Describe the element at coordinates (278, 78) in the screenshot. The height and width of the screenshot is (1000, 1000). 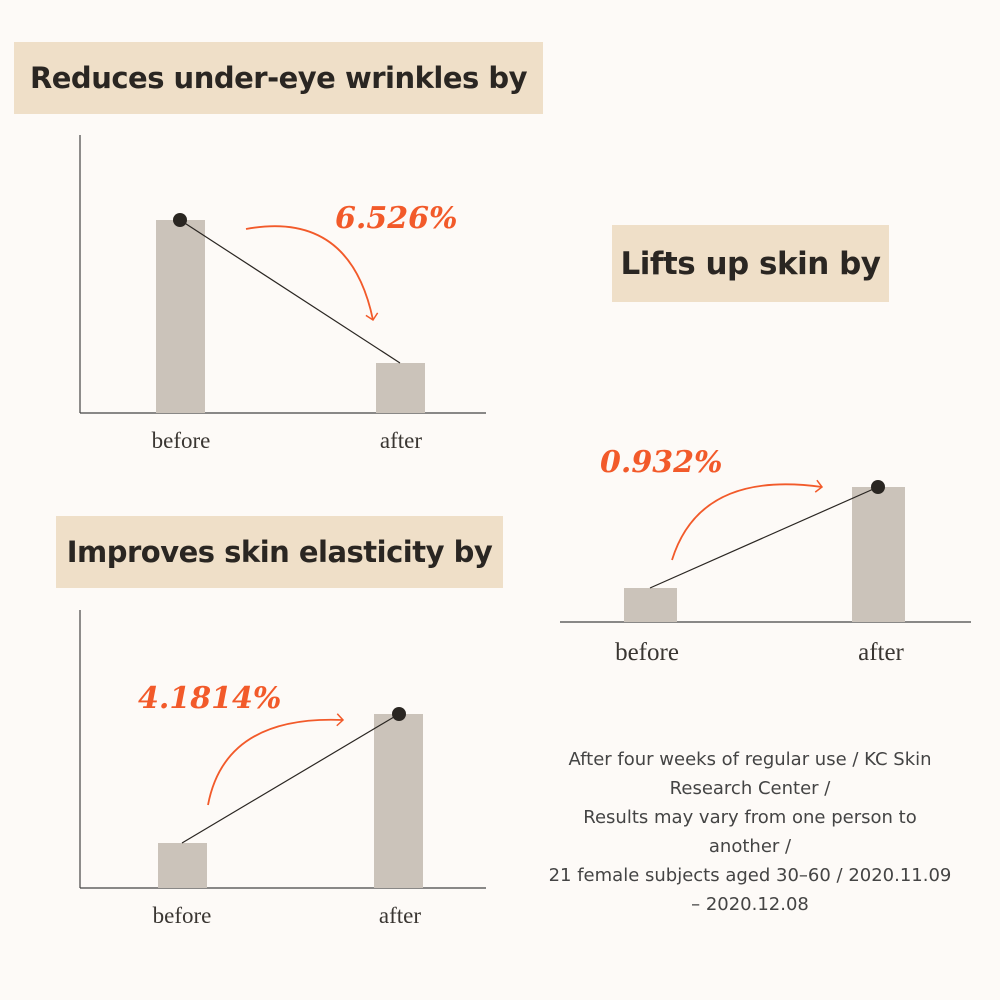
I see `chart-title-wrinkles: Reduces under-eye wrinkles by` at that location.